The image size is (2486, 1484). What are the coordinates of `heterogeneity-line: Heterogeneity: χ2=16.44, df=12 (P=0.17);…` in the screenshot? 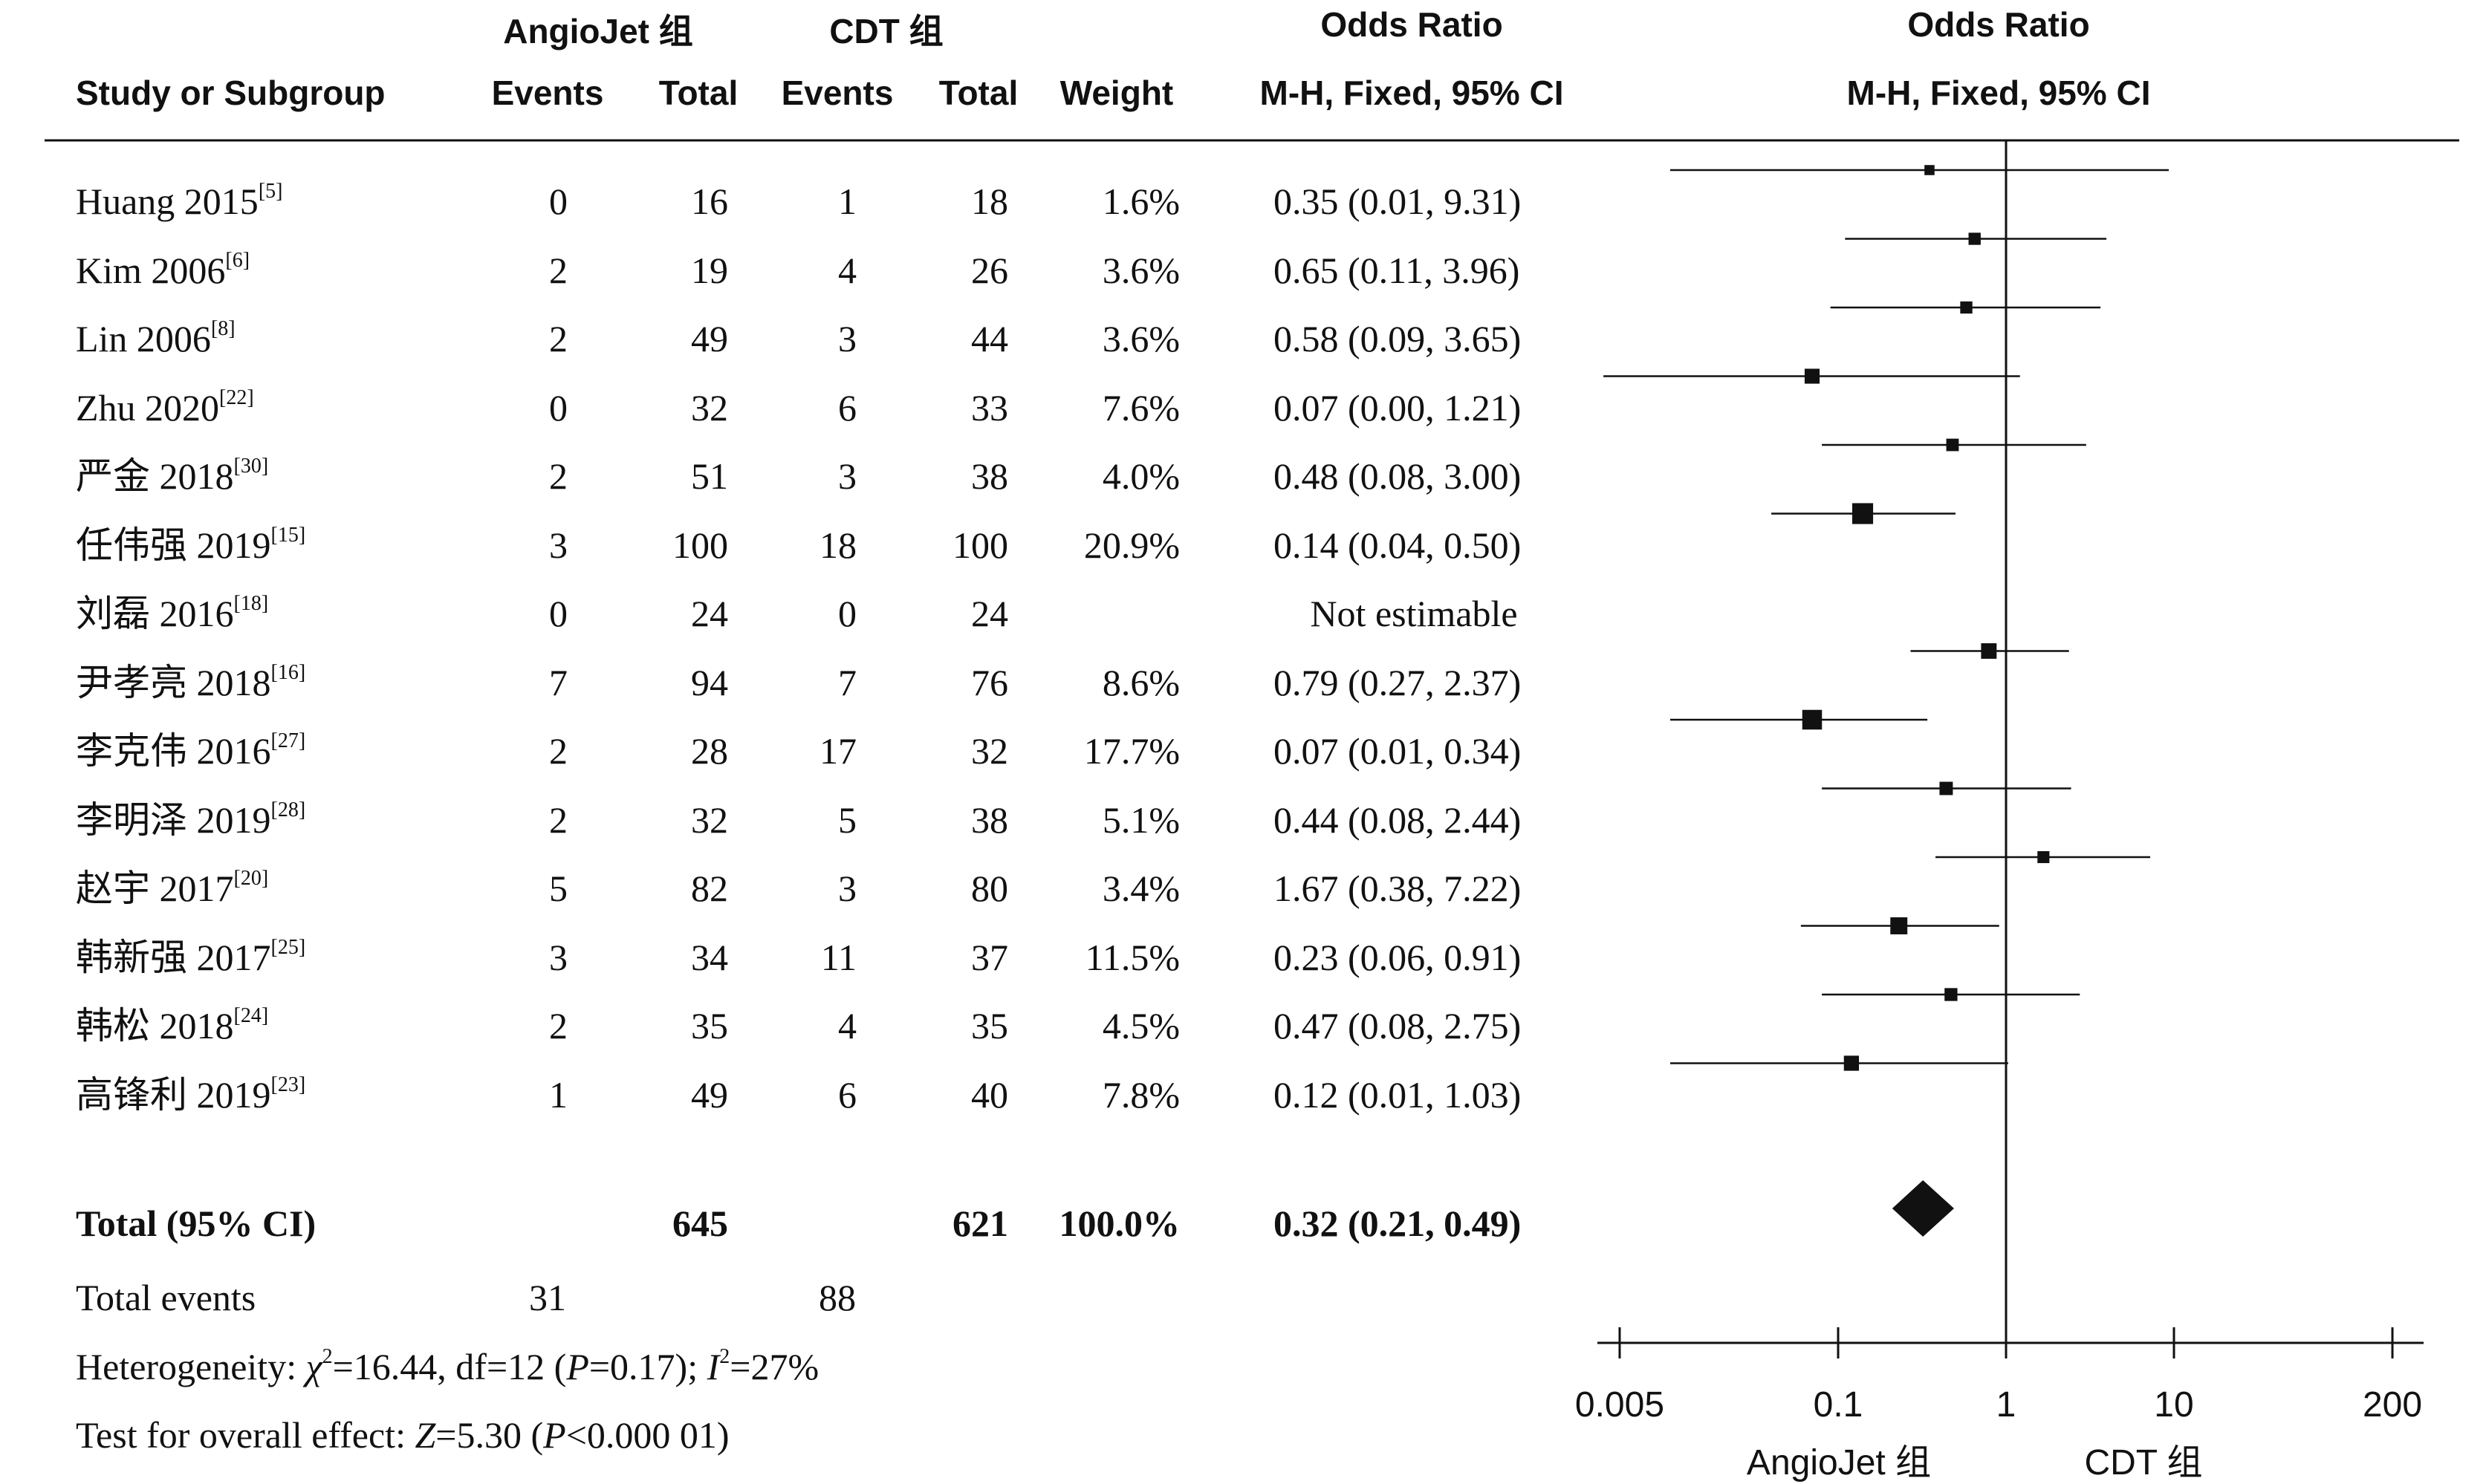 It's located at (448, 1366).